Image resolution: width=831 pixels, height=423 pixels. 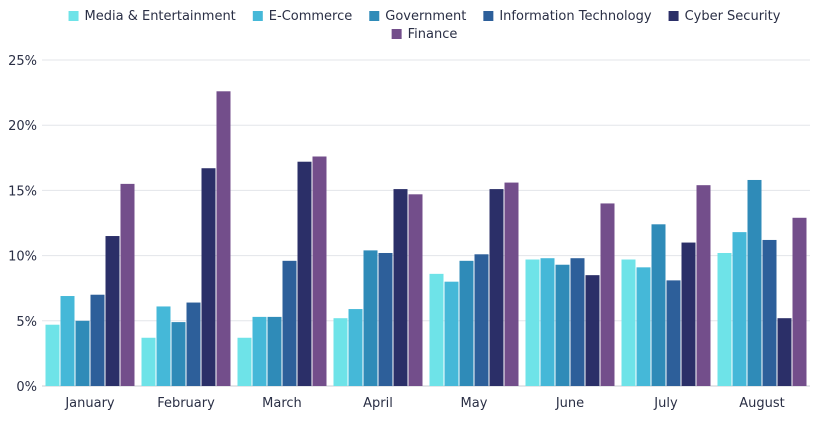 I want to click on x-tick-label: August, so click(x=762, y=403).